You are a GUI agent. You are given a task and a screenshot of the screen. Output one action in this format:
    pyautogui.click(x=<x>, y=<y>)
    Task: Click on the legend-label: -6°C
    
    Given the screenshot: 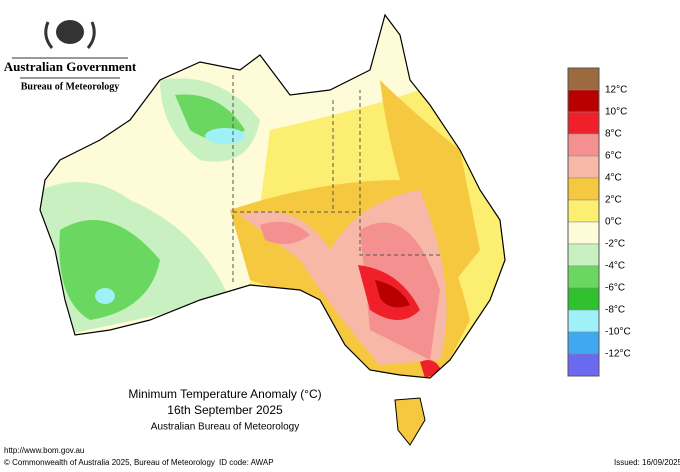 What is the action you would take?
    pyautogui.click(x=615, y=288)
    